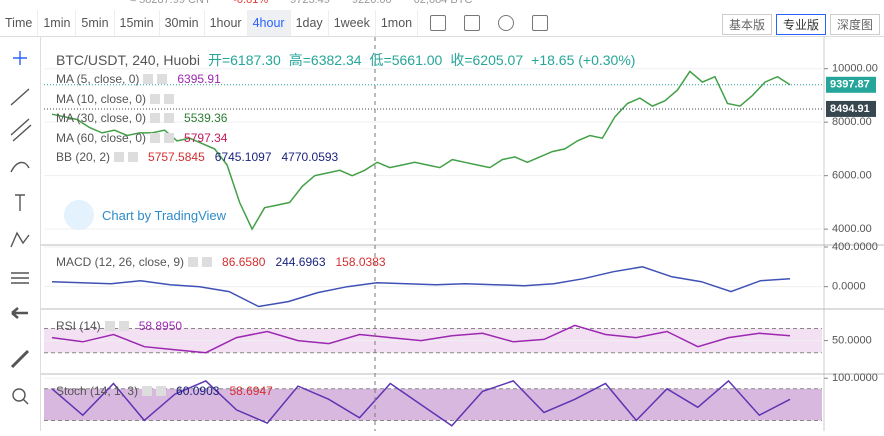  I want to click on indicator-legend: MA (5, close, 0) 6395.91, so click(138, 79).